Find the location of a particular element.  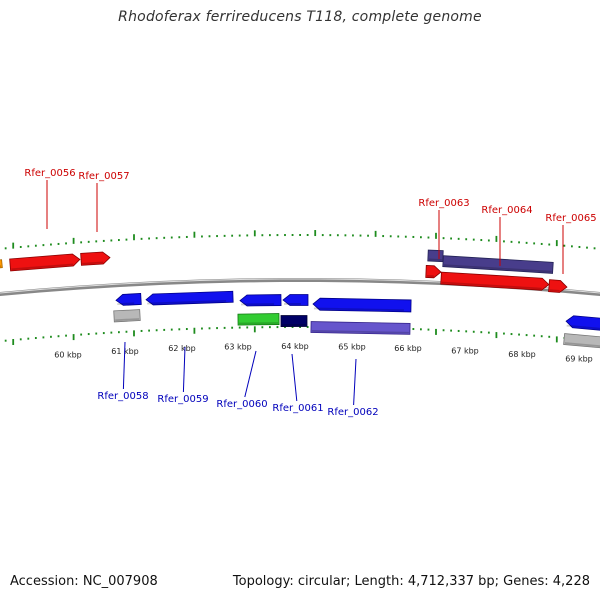

gene-label: Rfer_0056 is located at coordinates (49, 173).